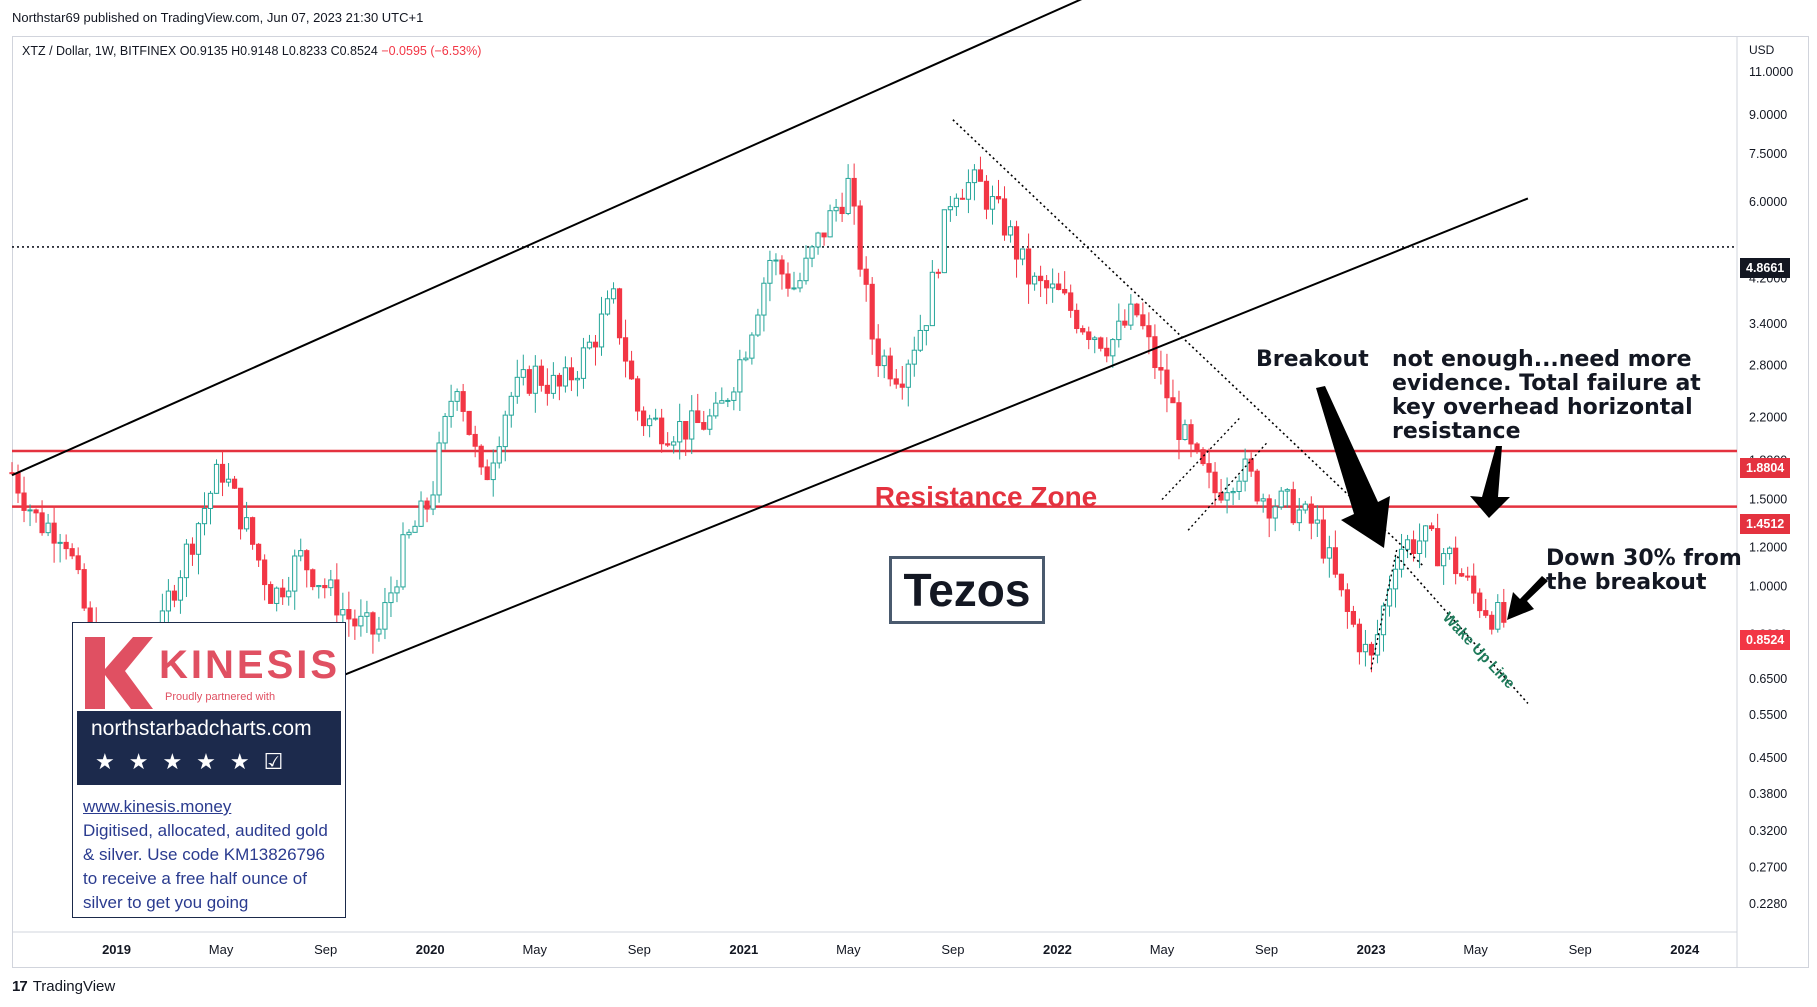 The image size is (1817, 1007). What do you see at coordinates (220, 697) in the screenshot?
I see `ad-tagline: Proudly partnered with` at bounding box center [220, 697].